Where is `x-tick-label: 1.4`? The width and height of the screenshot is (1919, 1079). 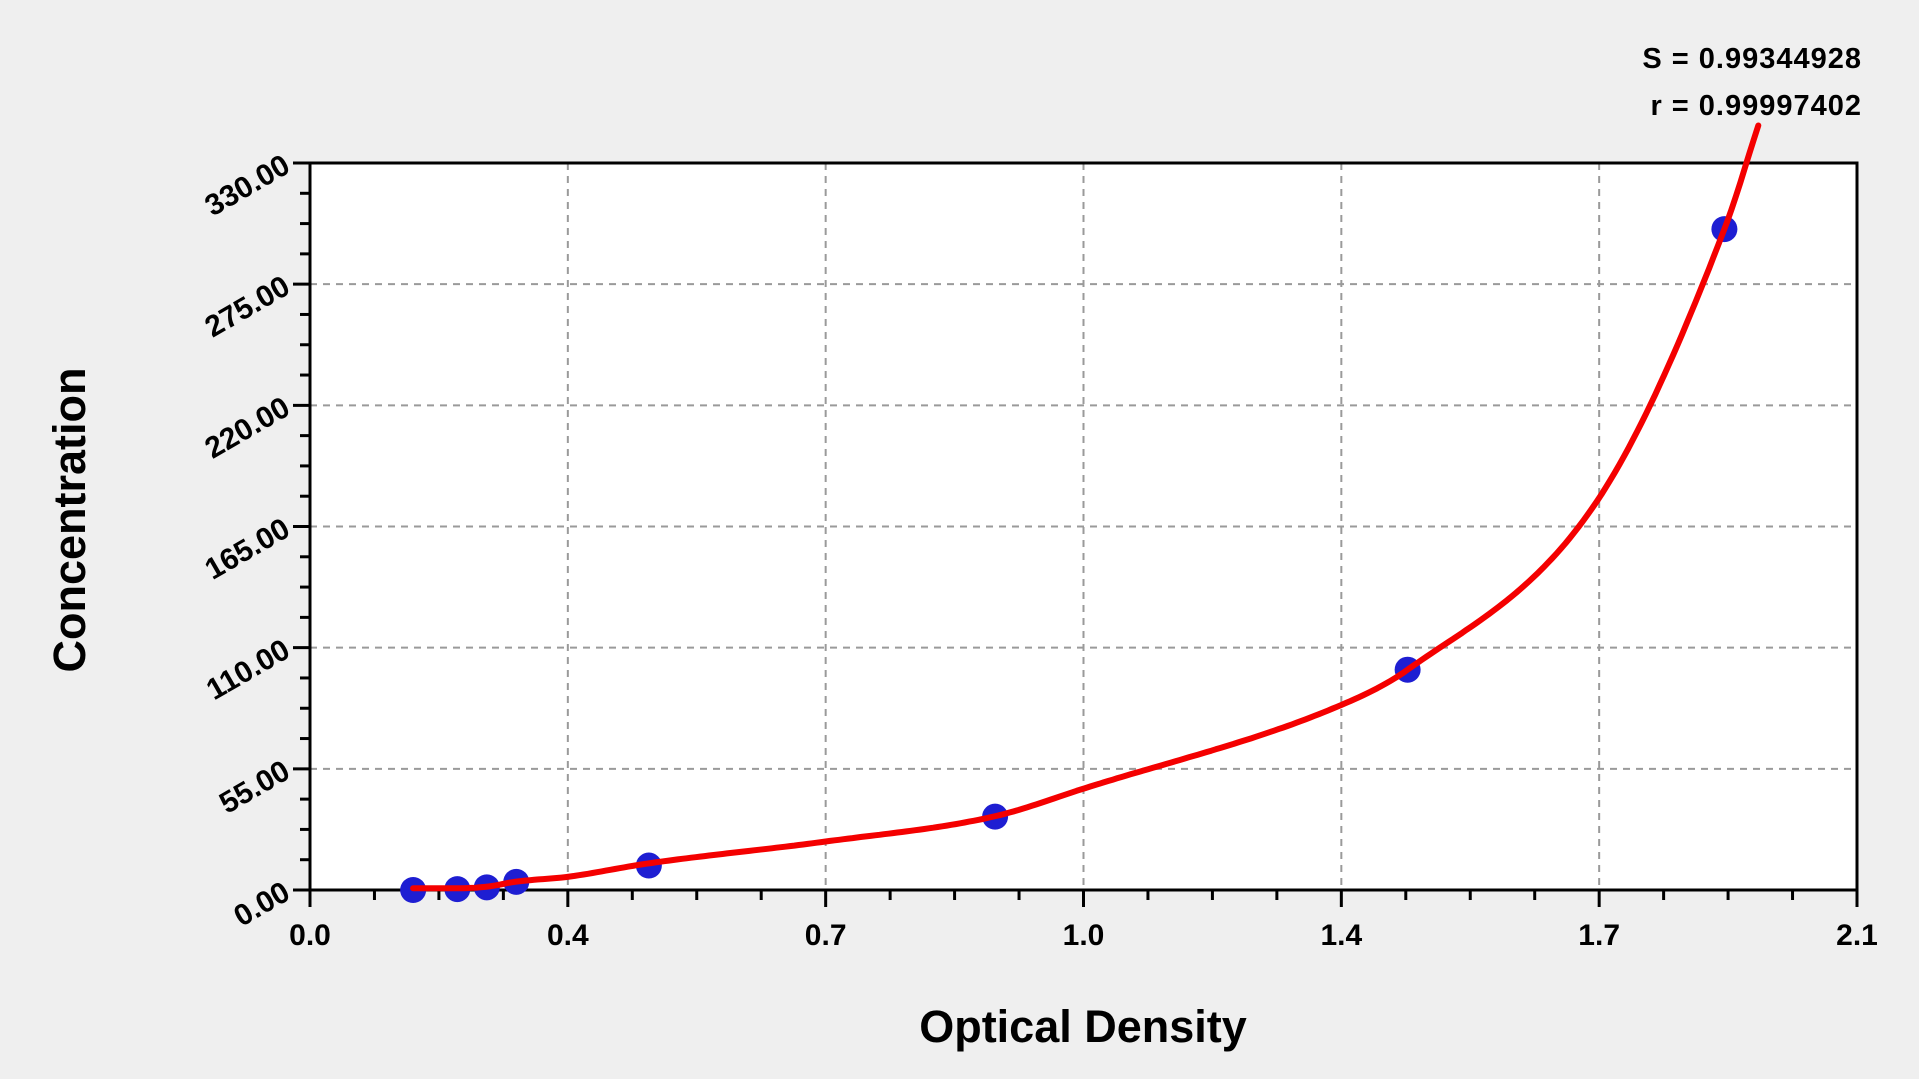 x-tick-label: 1.4 is located at coordinates (1341, 935).